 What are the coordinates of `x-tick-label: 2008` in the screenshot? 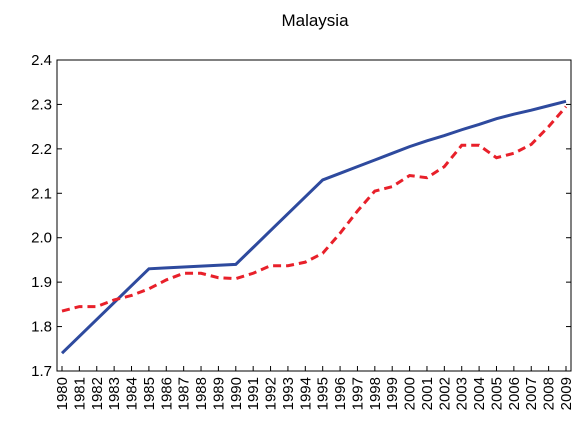 It's located at (549, 393).